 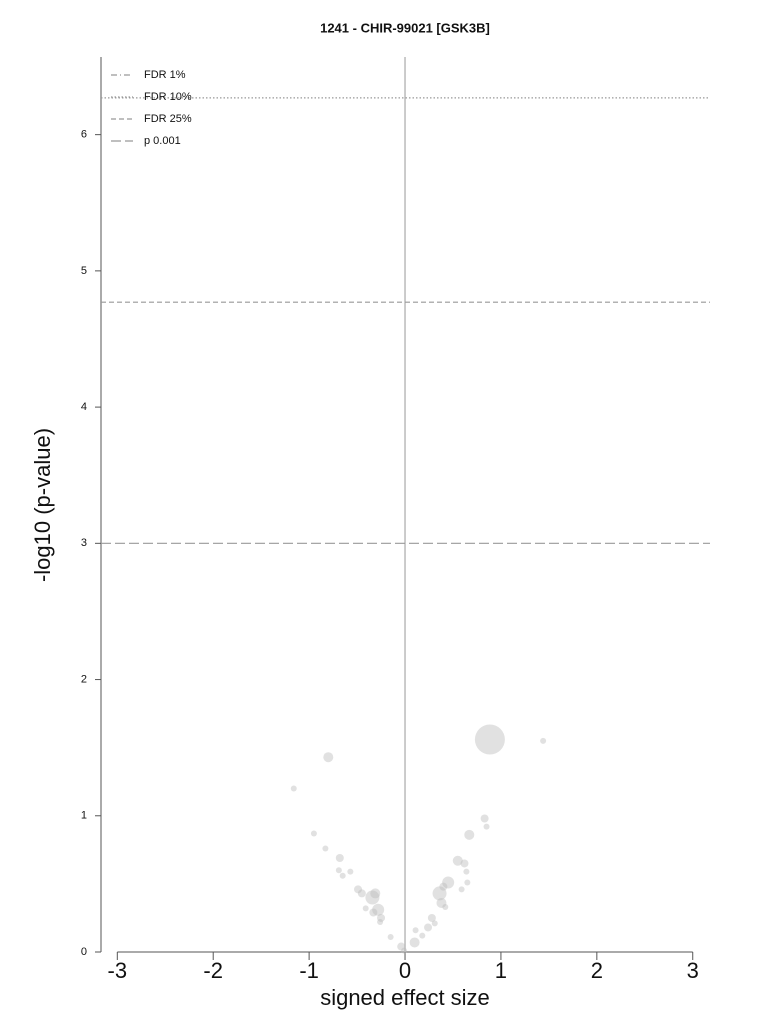 I want to click on legend-label: FDR 10%, so click(x=168, y=97).